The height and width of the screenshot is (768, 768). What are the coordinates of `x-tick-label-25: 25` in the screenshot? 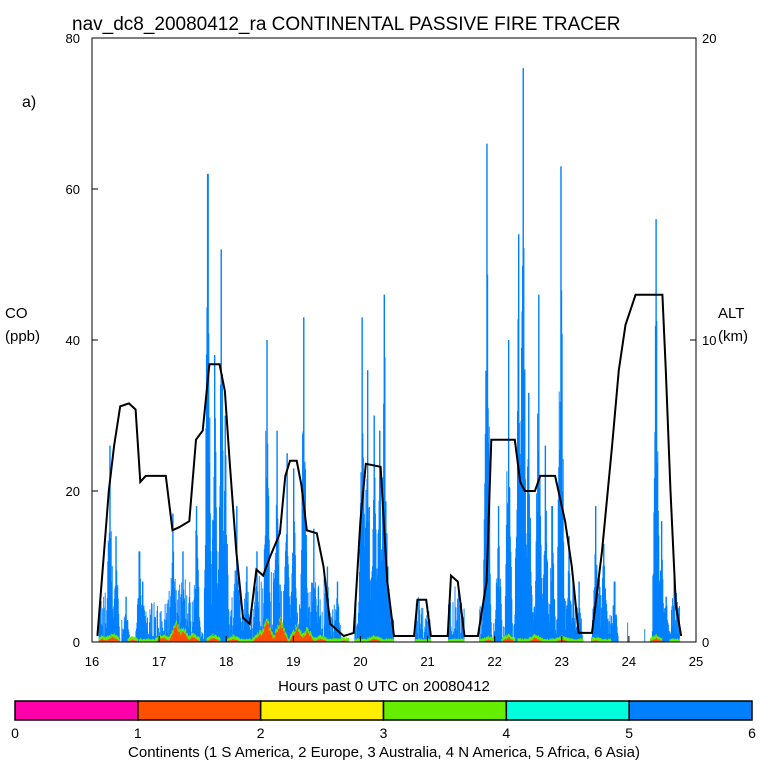 It's located at (696, 661).